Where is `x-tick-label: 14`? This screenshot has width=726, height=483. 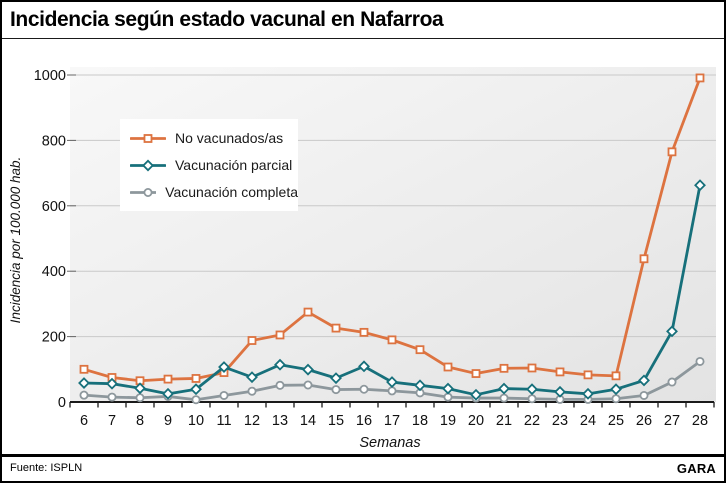 x-tick-label: 14 is located at coordinates (308, 421).